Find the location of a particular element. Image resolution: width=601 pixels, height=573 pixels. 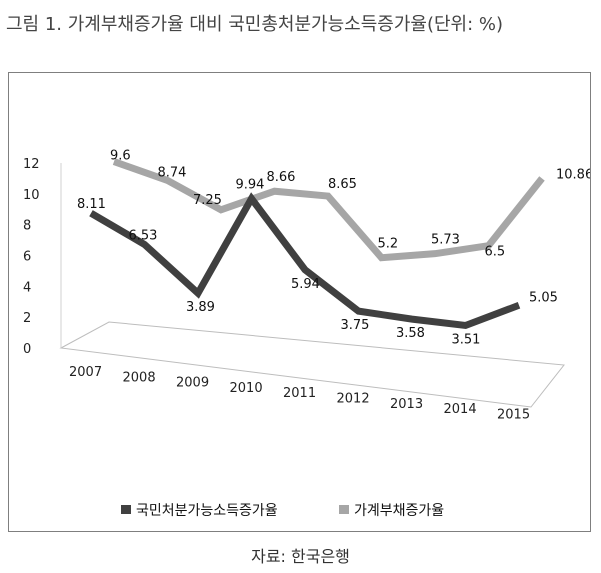

data-label: 3.58 is located at coordinates (410, 333).